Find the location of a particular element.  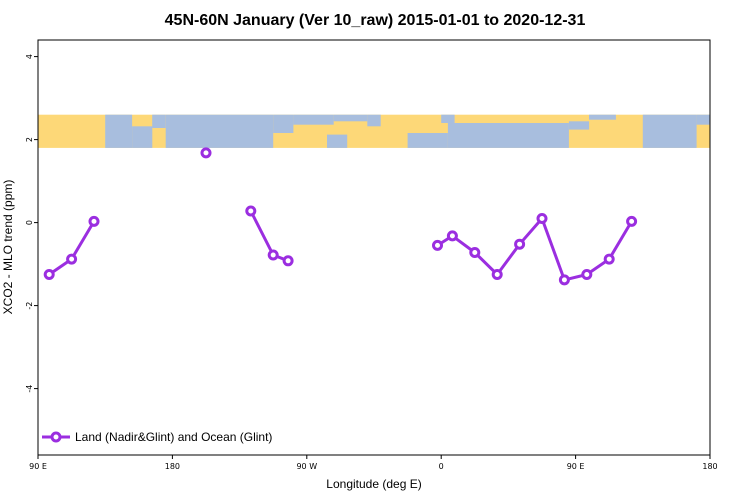

x-tick-label: 90 W is located at coordinates (306, 466).